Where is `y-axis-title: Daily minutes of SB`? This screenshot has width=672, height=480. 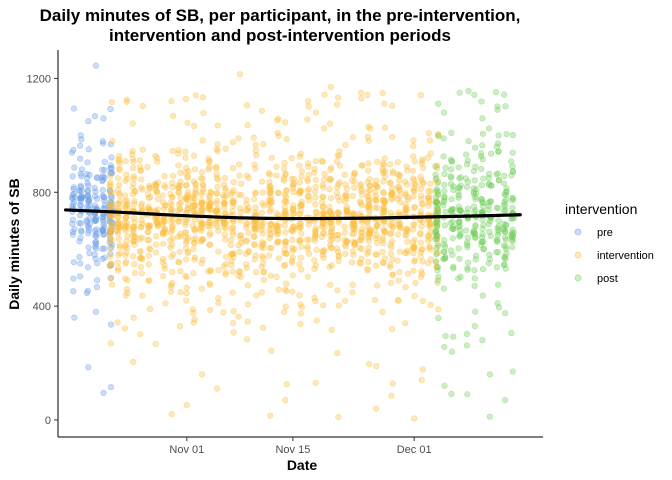
y-axis-title: Daily minutes of SB is located at coordinates (14, 243).